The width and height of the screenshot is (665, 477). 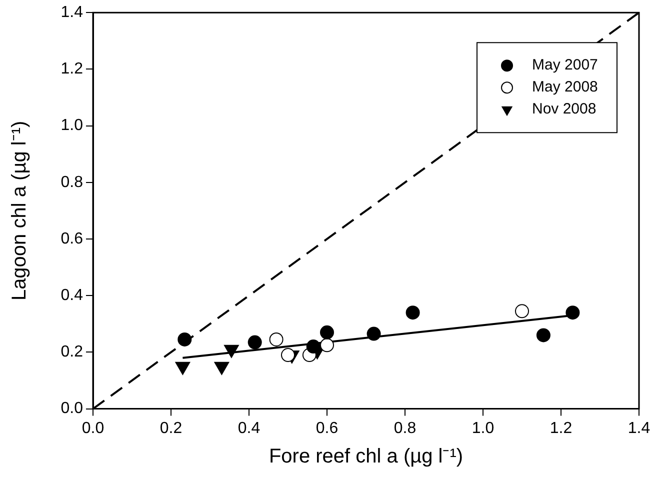 I want to click on y-tick-label: 1.0, so click(x=72, y=125).